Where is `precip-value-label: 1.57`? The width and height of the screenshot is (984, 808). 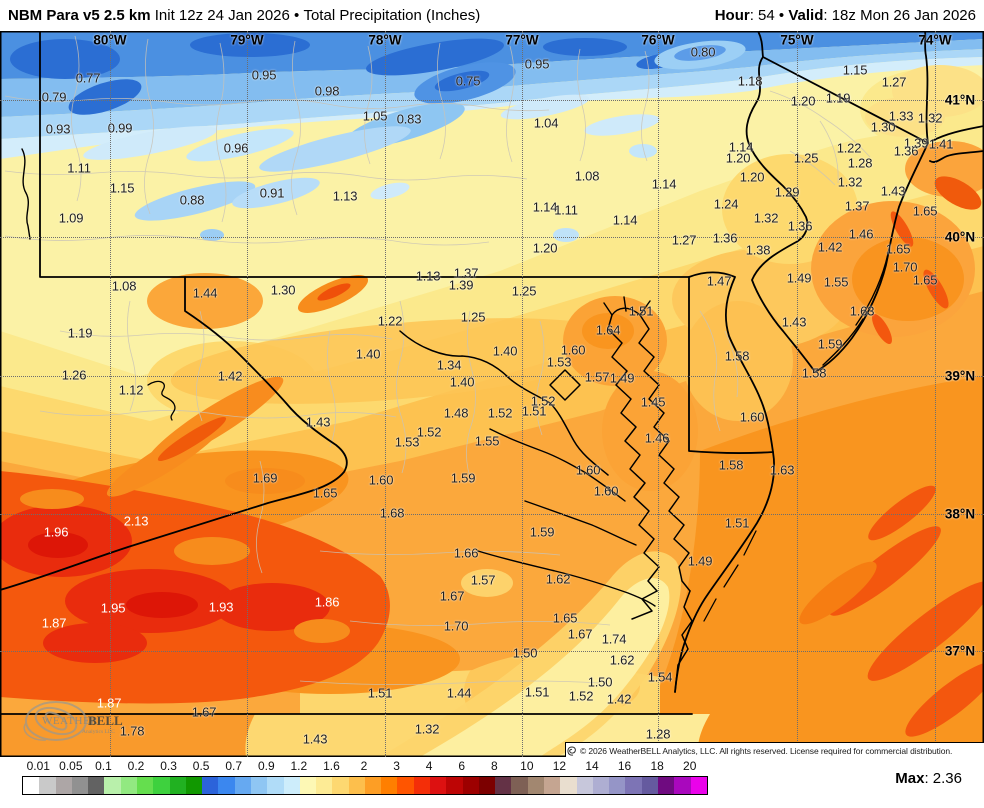 precip-value-label: 1.57 is located at coordinates (483, 580).